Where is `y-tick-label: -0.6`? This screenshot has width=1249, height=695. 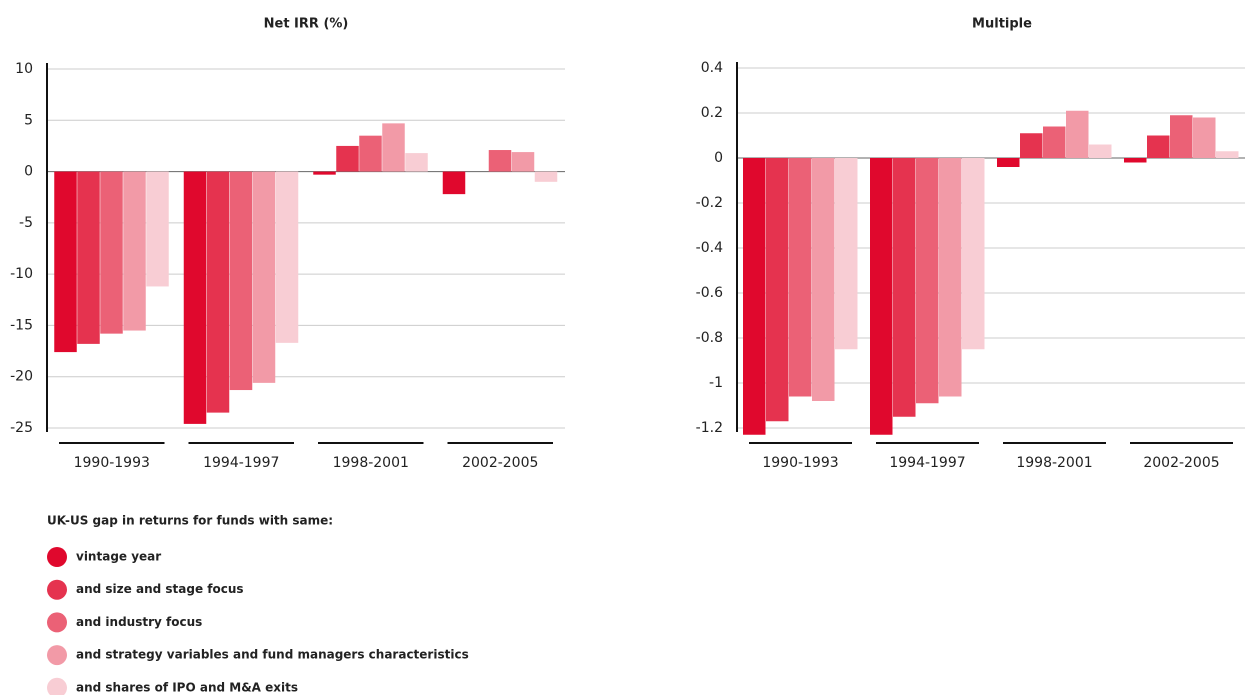
y-tick-label: -0.6 is located at coordinates (709, 293).